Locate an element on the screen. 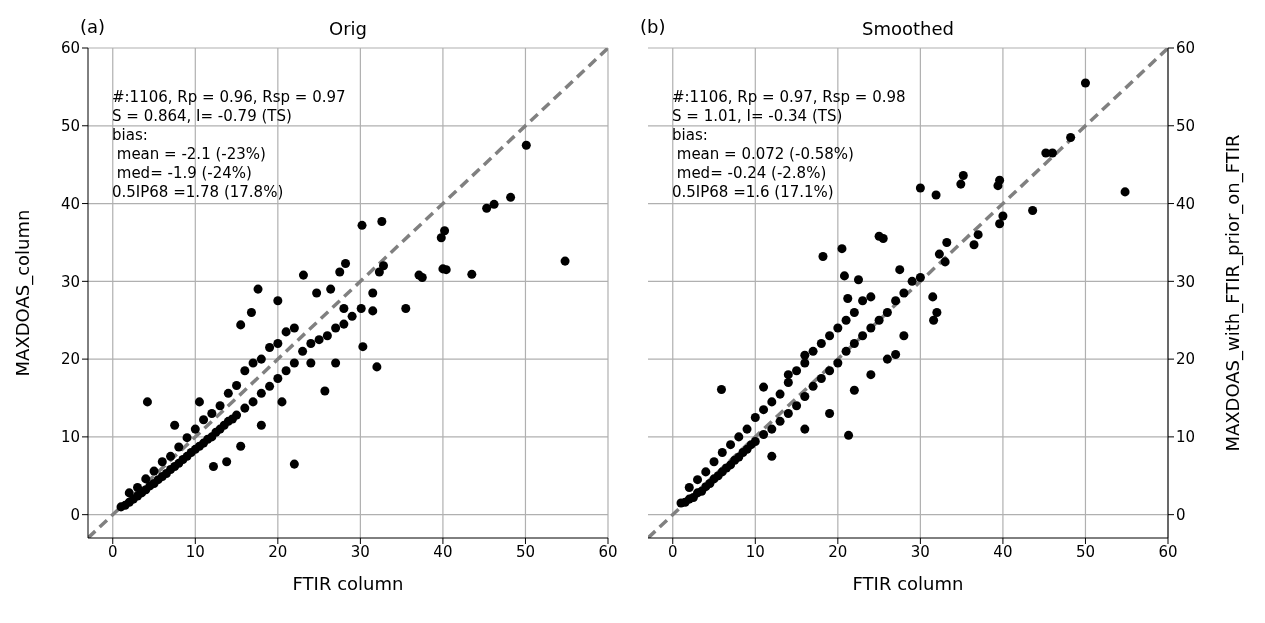  chart-title: Orig is located at coordinates (348, 28).